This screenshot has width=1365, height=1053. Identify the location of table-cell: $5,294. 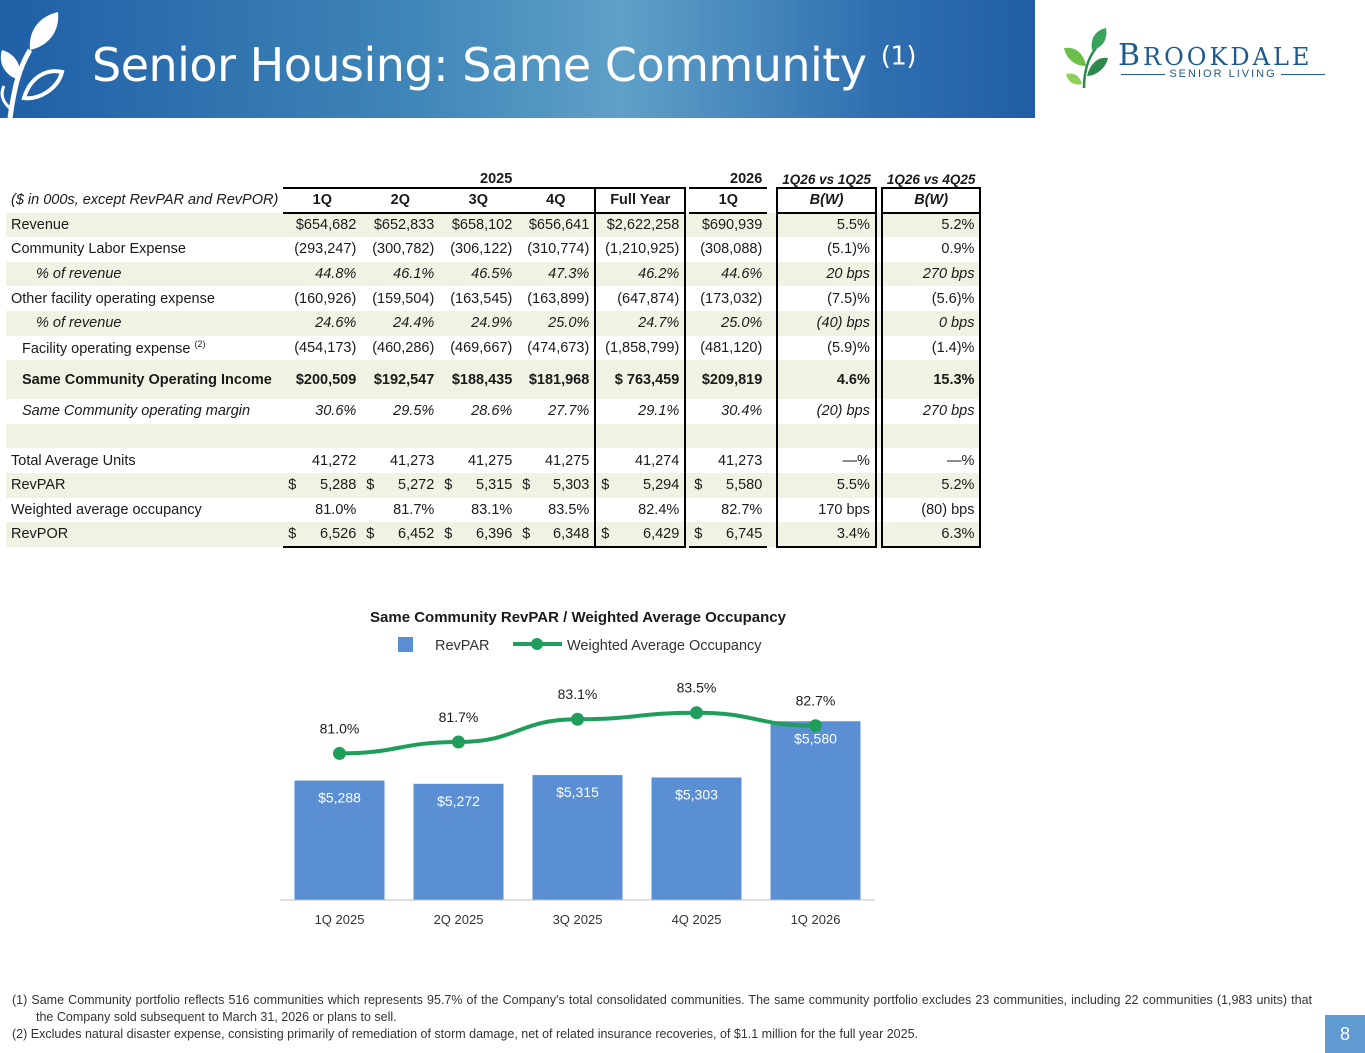
(640, 485).